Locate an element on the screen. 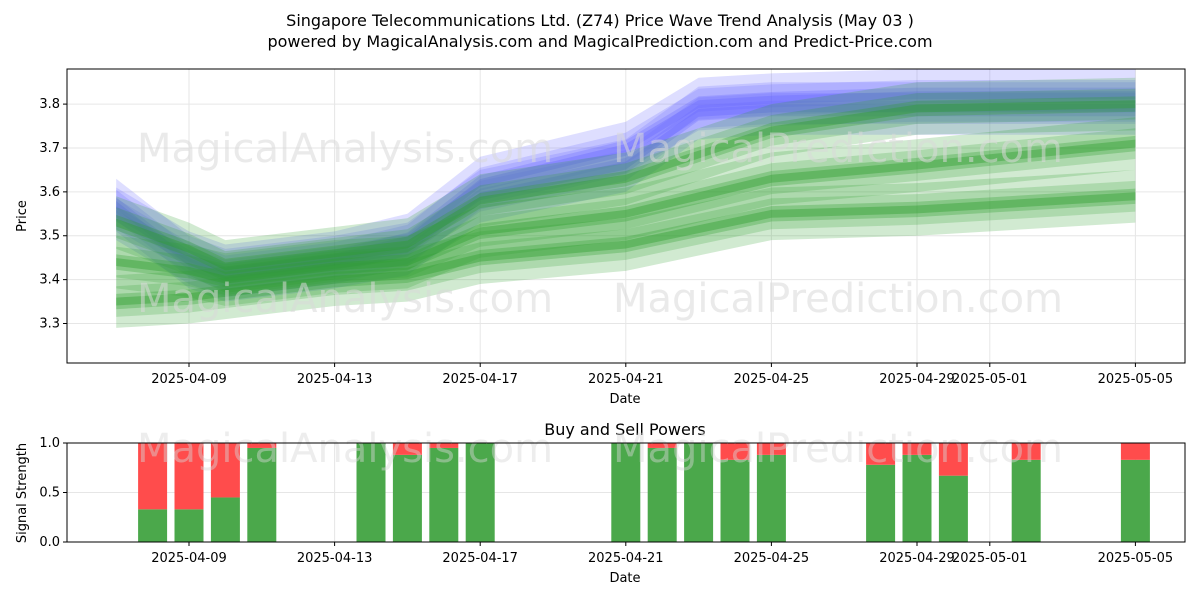  price-y-tick-label: 3.7 is located at coordinates (49, 148).